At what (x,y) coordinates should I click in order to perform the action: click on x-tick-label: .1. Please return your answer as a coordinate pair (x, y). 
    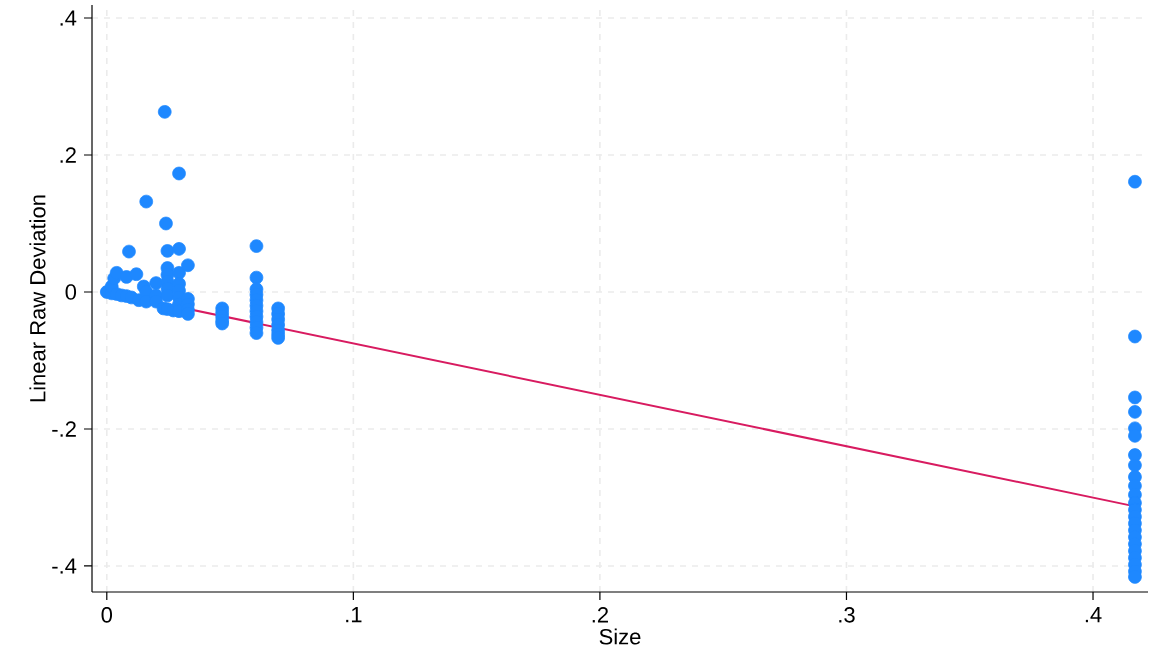
    Looking at the image, I should click on (354, 615).